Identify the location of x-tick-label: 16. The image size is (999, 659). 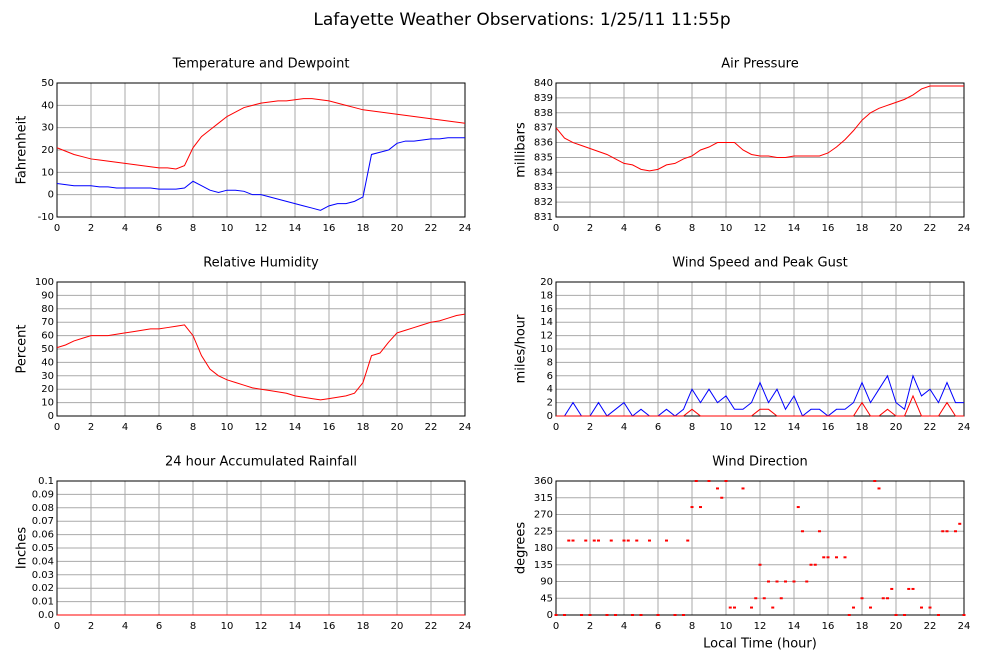
(828, 427).